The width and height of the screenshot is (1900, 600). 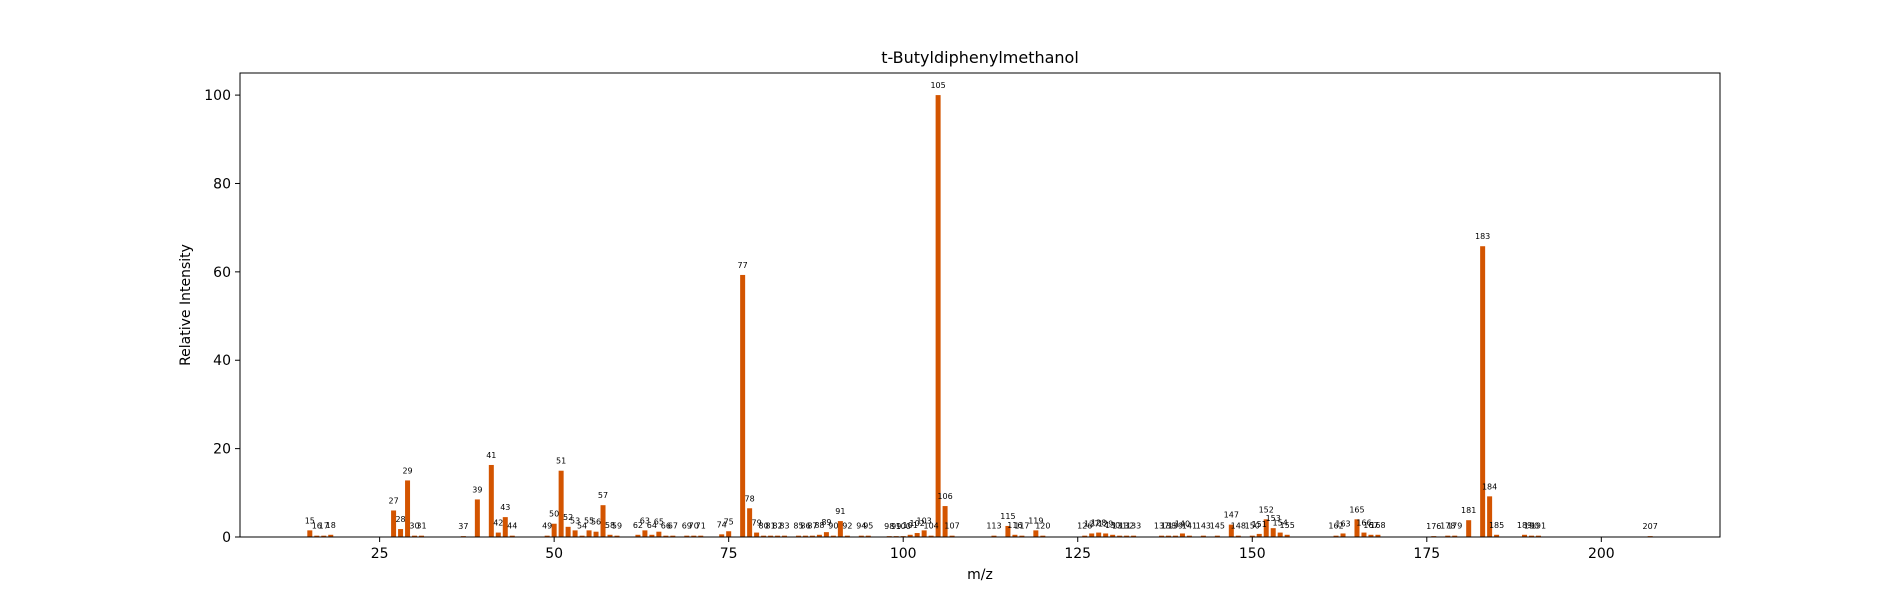 I want to click on peak-label: 17, so click(x=324, y=526).